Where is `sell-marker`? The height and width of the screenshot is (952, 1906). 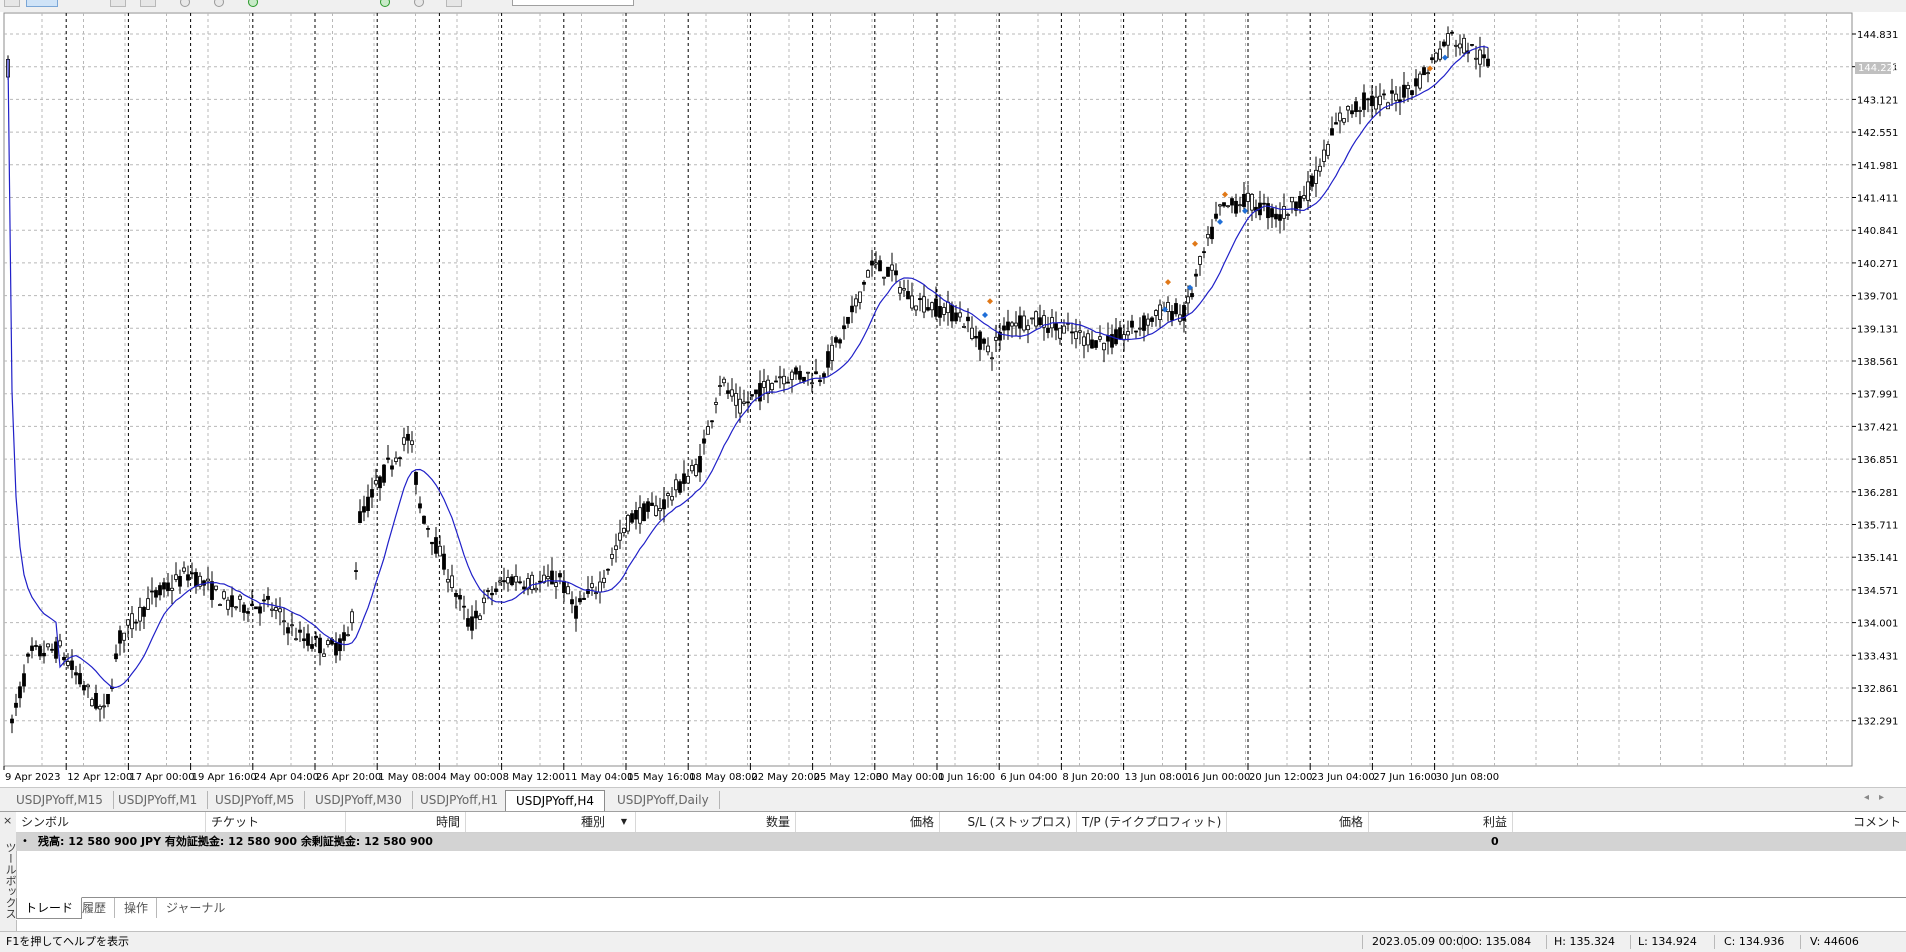
sell-marker is located at coordinates (1195, 243).